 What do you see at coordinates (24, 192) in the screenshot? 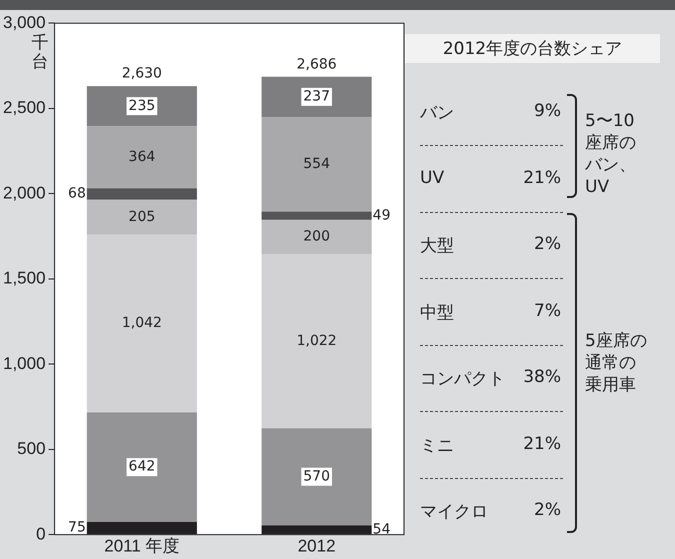
I see `y-tick-label: 2,000` at bounding box center [24, 192].